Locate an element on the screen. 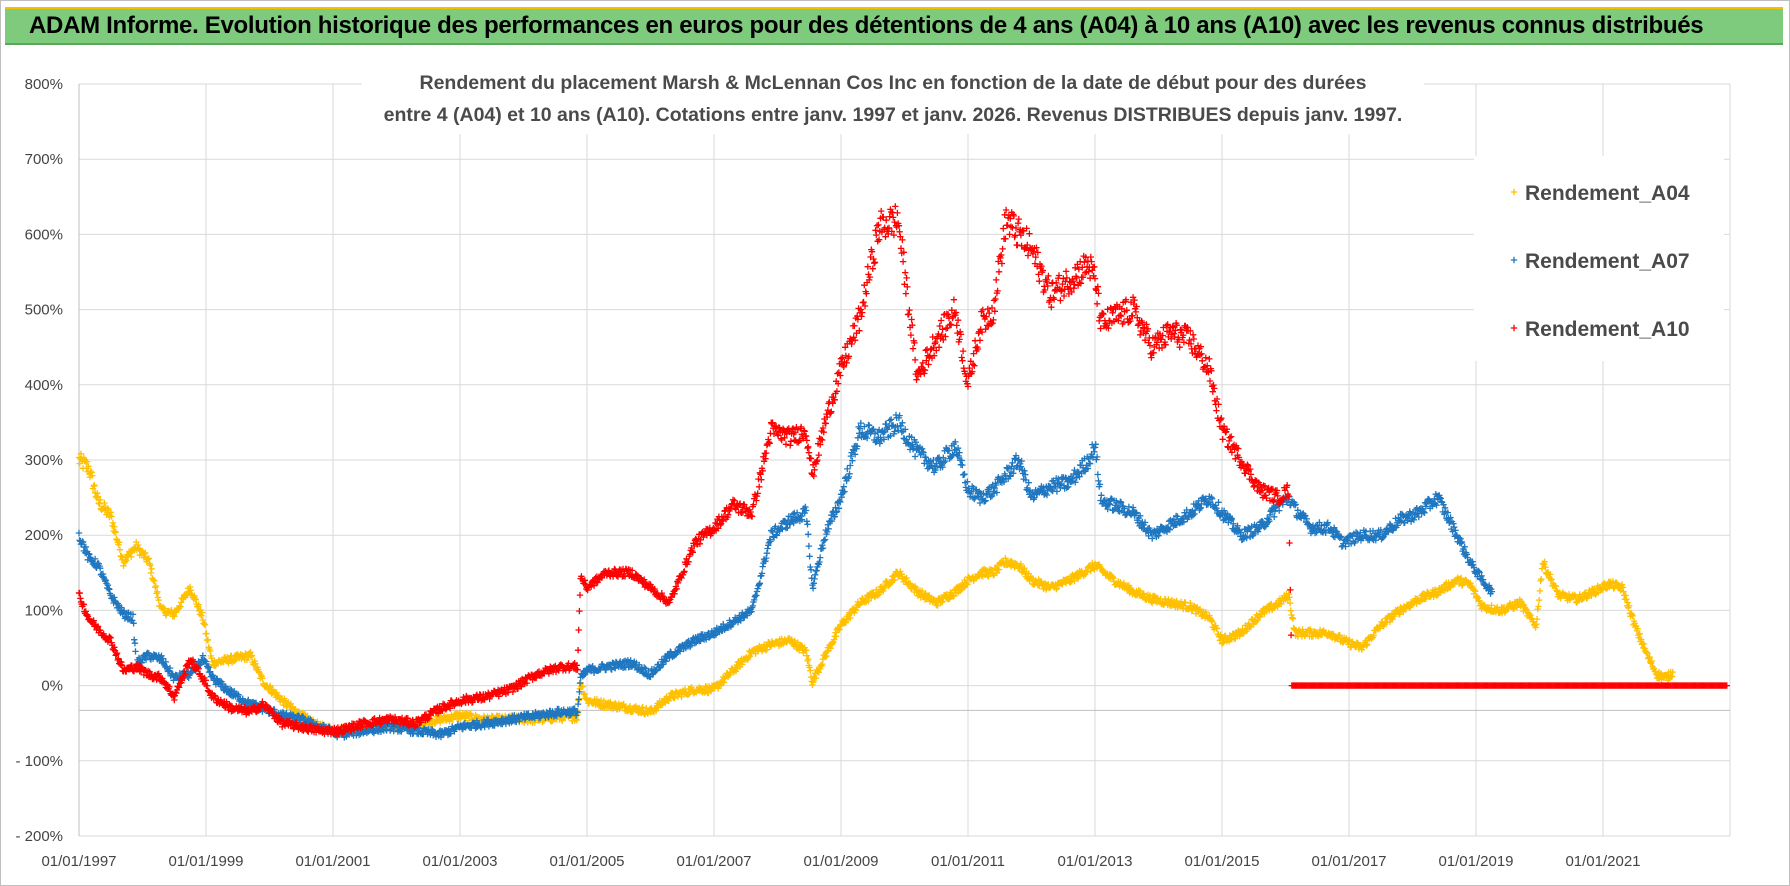 The image size is (1790, 886). y-tick-label: 300% is located at coordinates (44, 460).